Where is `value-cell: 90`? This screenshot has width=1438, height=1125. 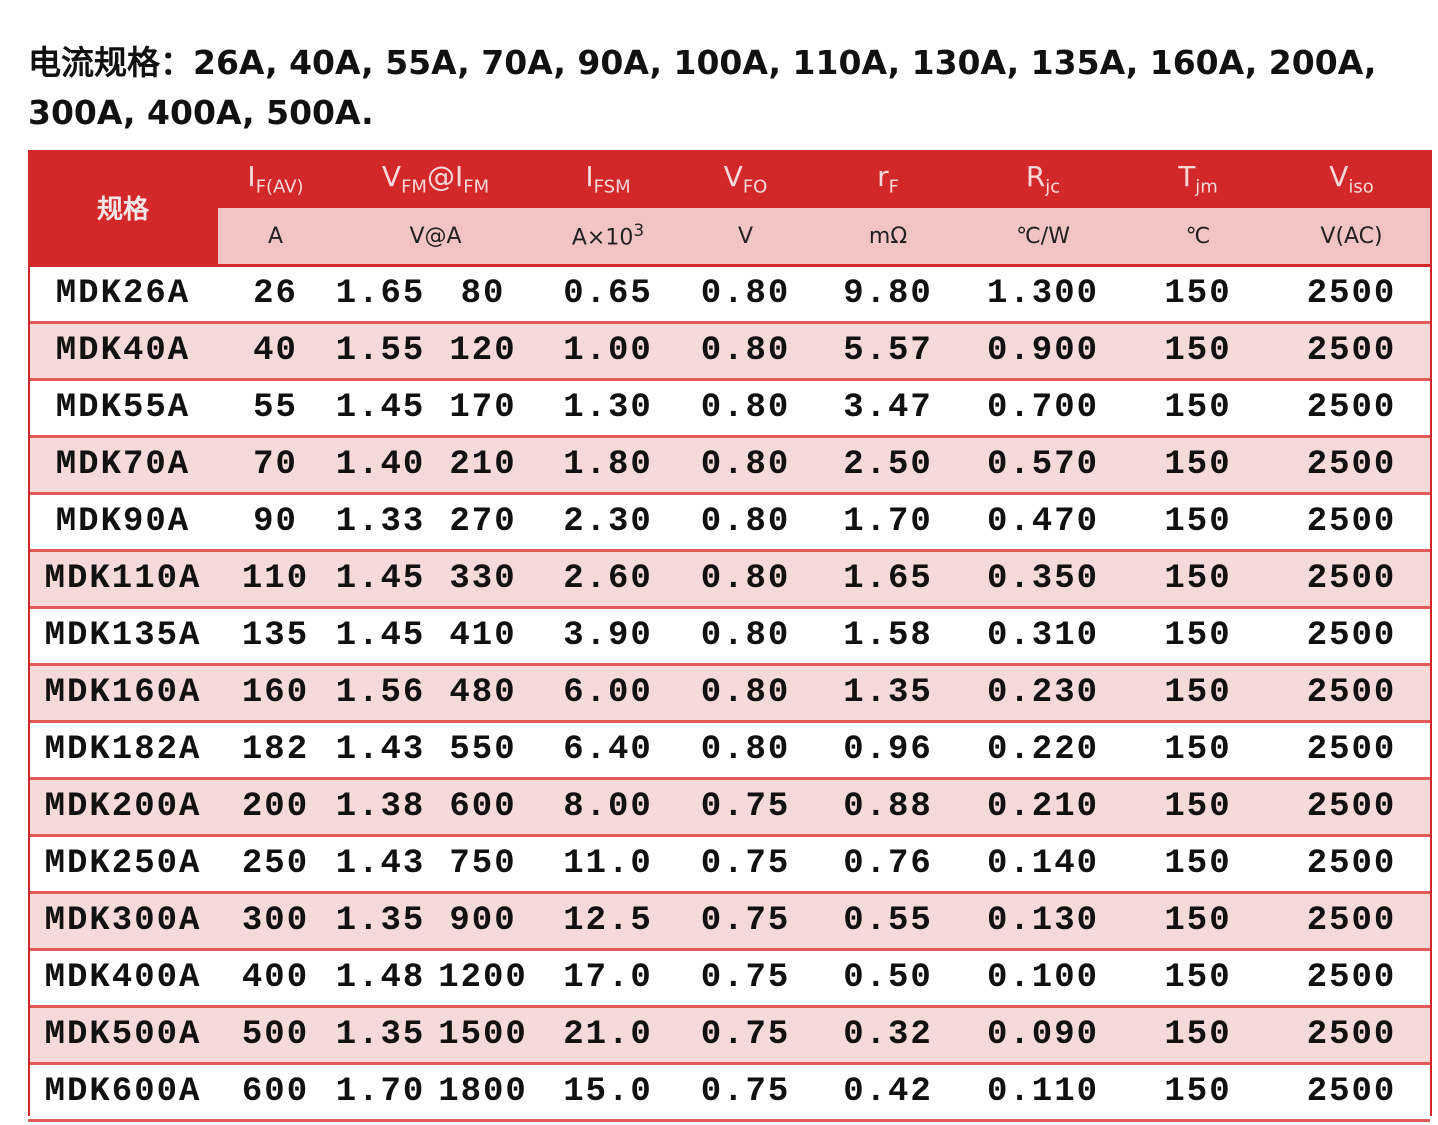 value-cell: 90 is located at coordinates (275, 522).